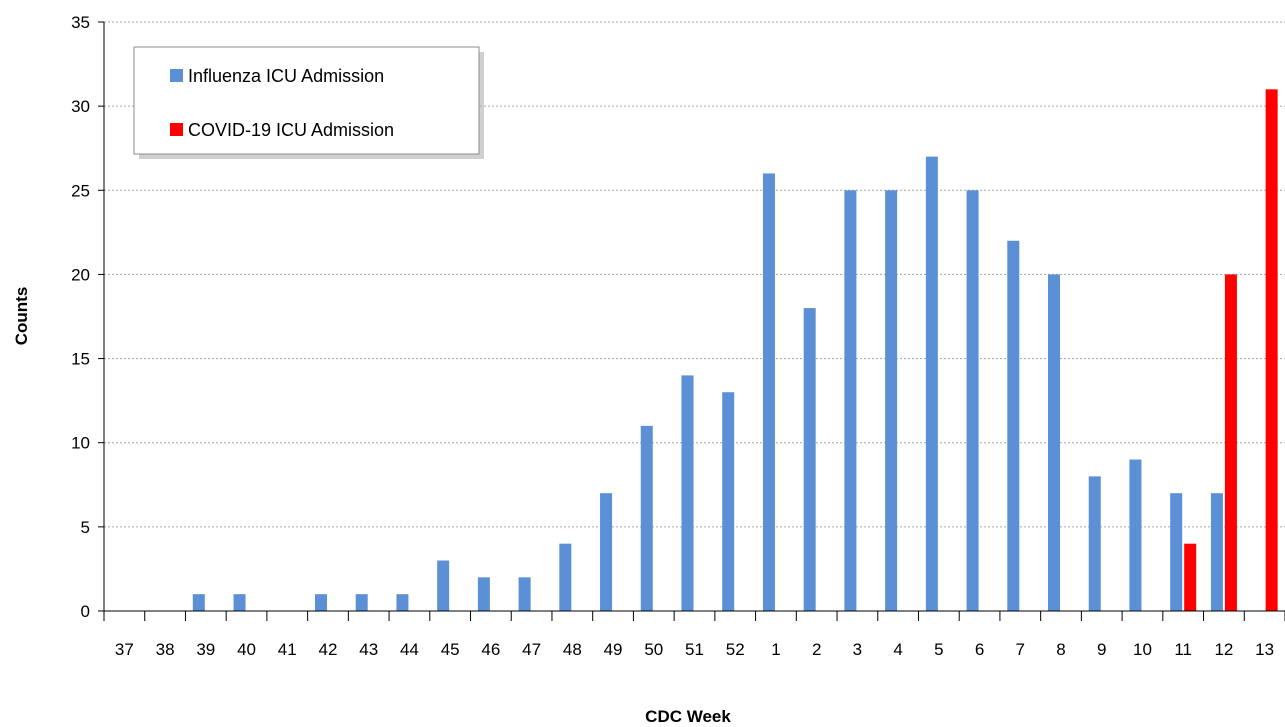 The width and height of the screenshot is (1285, 727). I want to click on y-tick-label: 10, so click(80, 443).